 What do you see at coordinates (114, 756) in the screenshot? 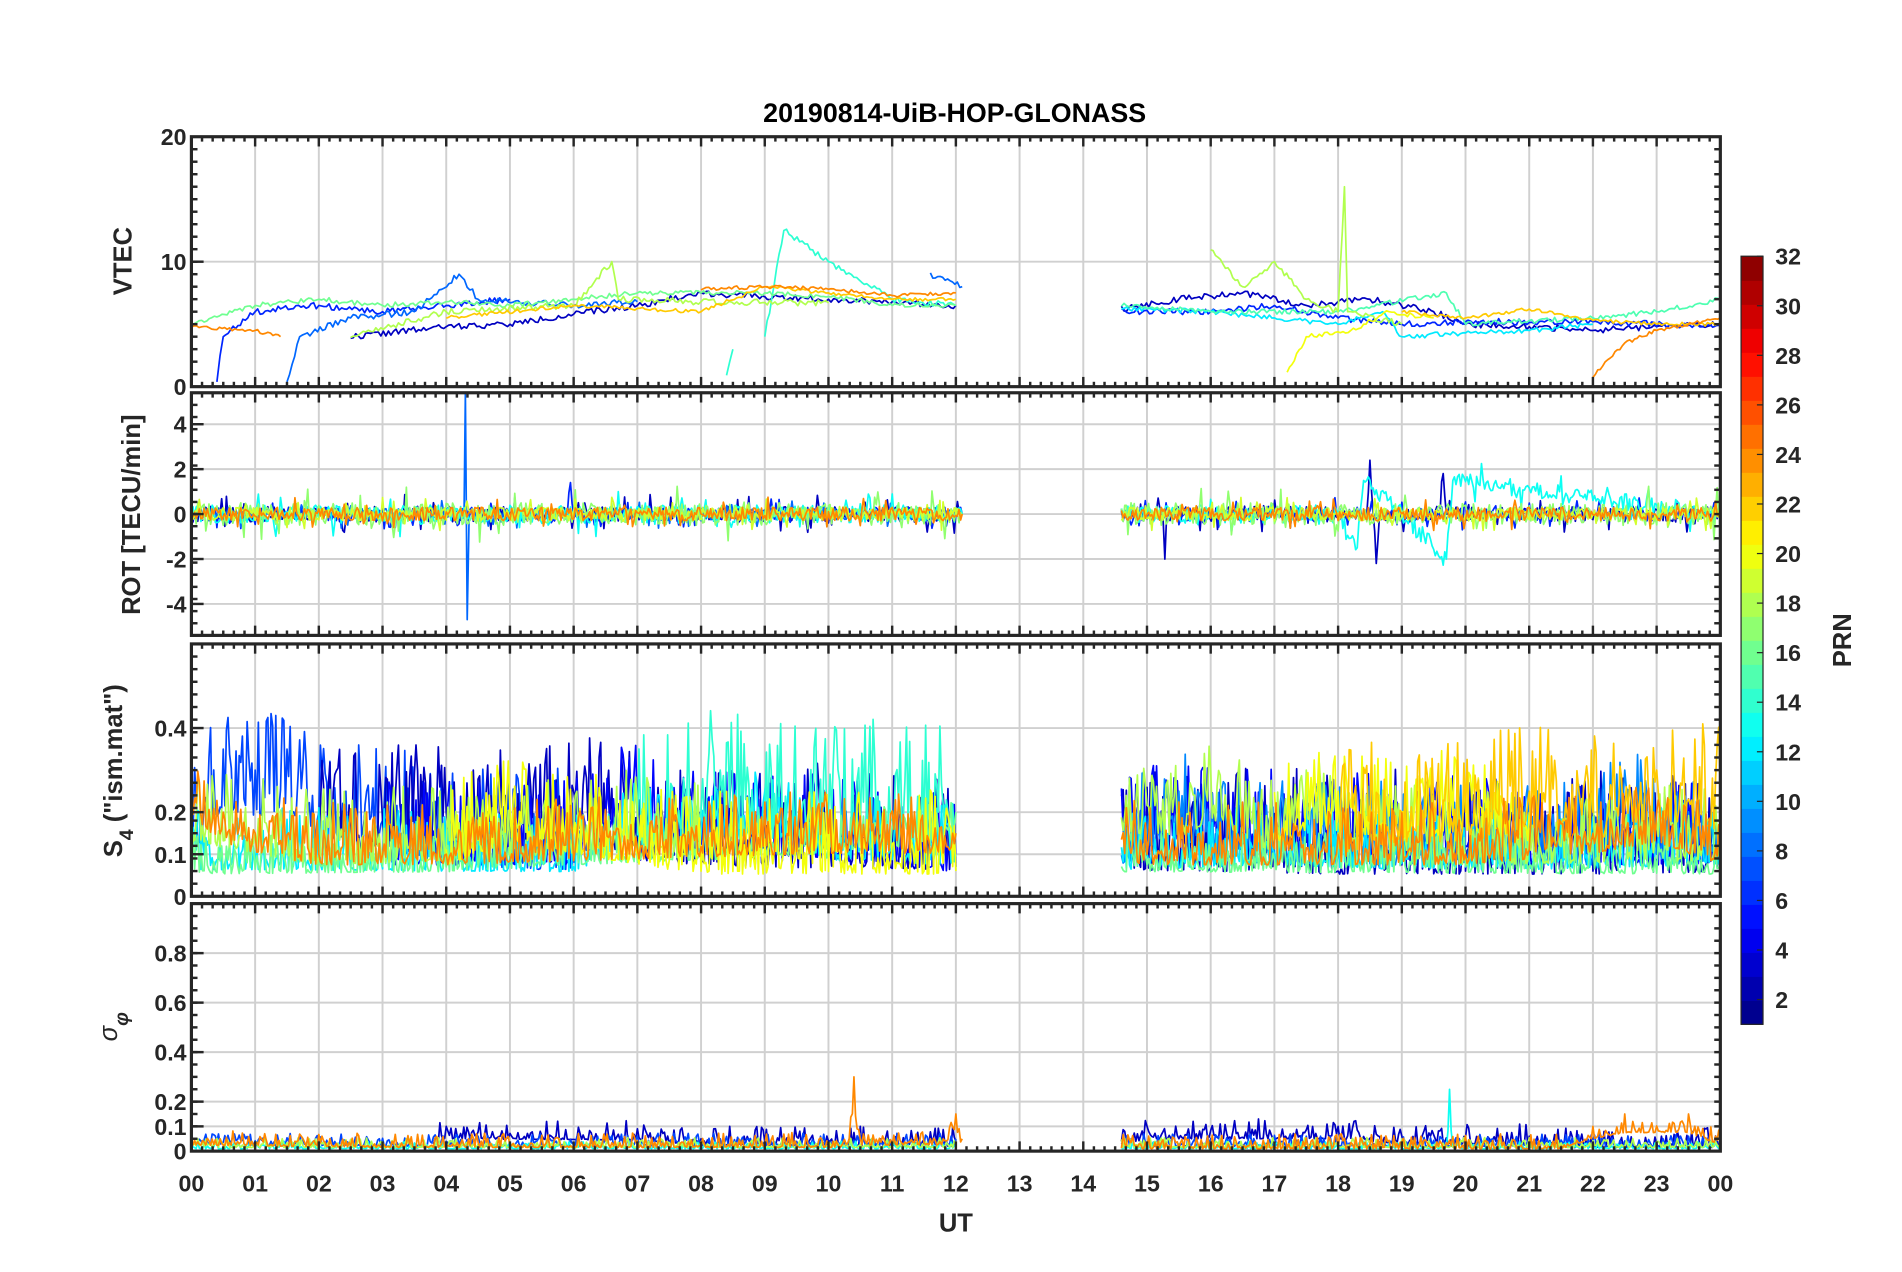
I see `y-label-rest: ("ism.mat")` at bounding box center [114, 756].